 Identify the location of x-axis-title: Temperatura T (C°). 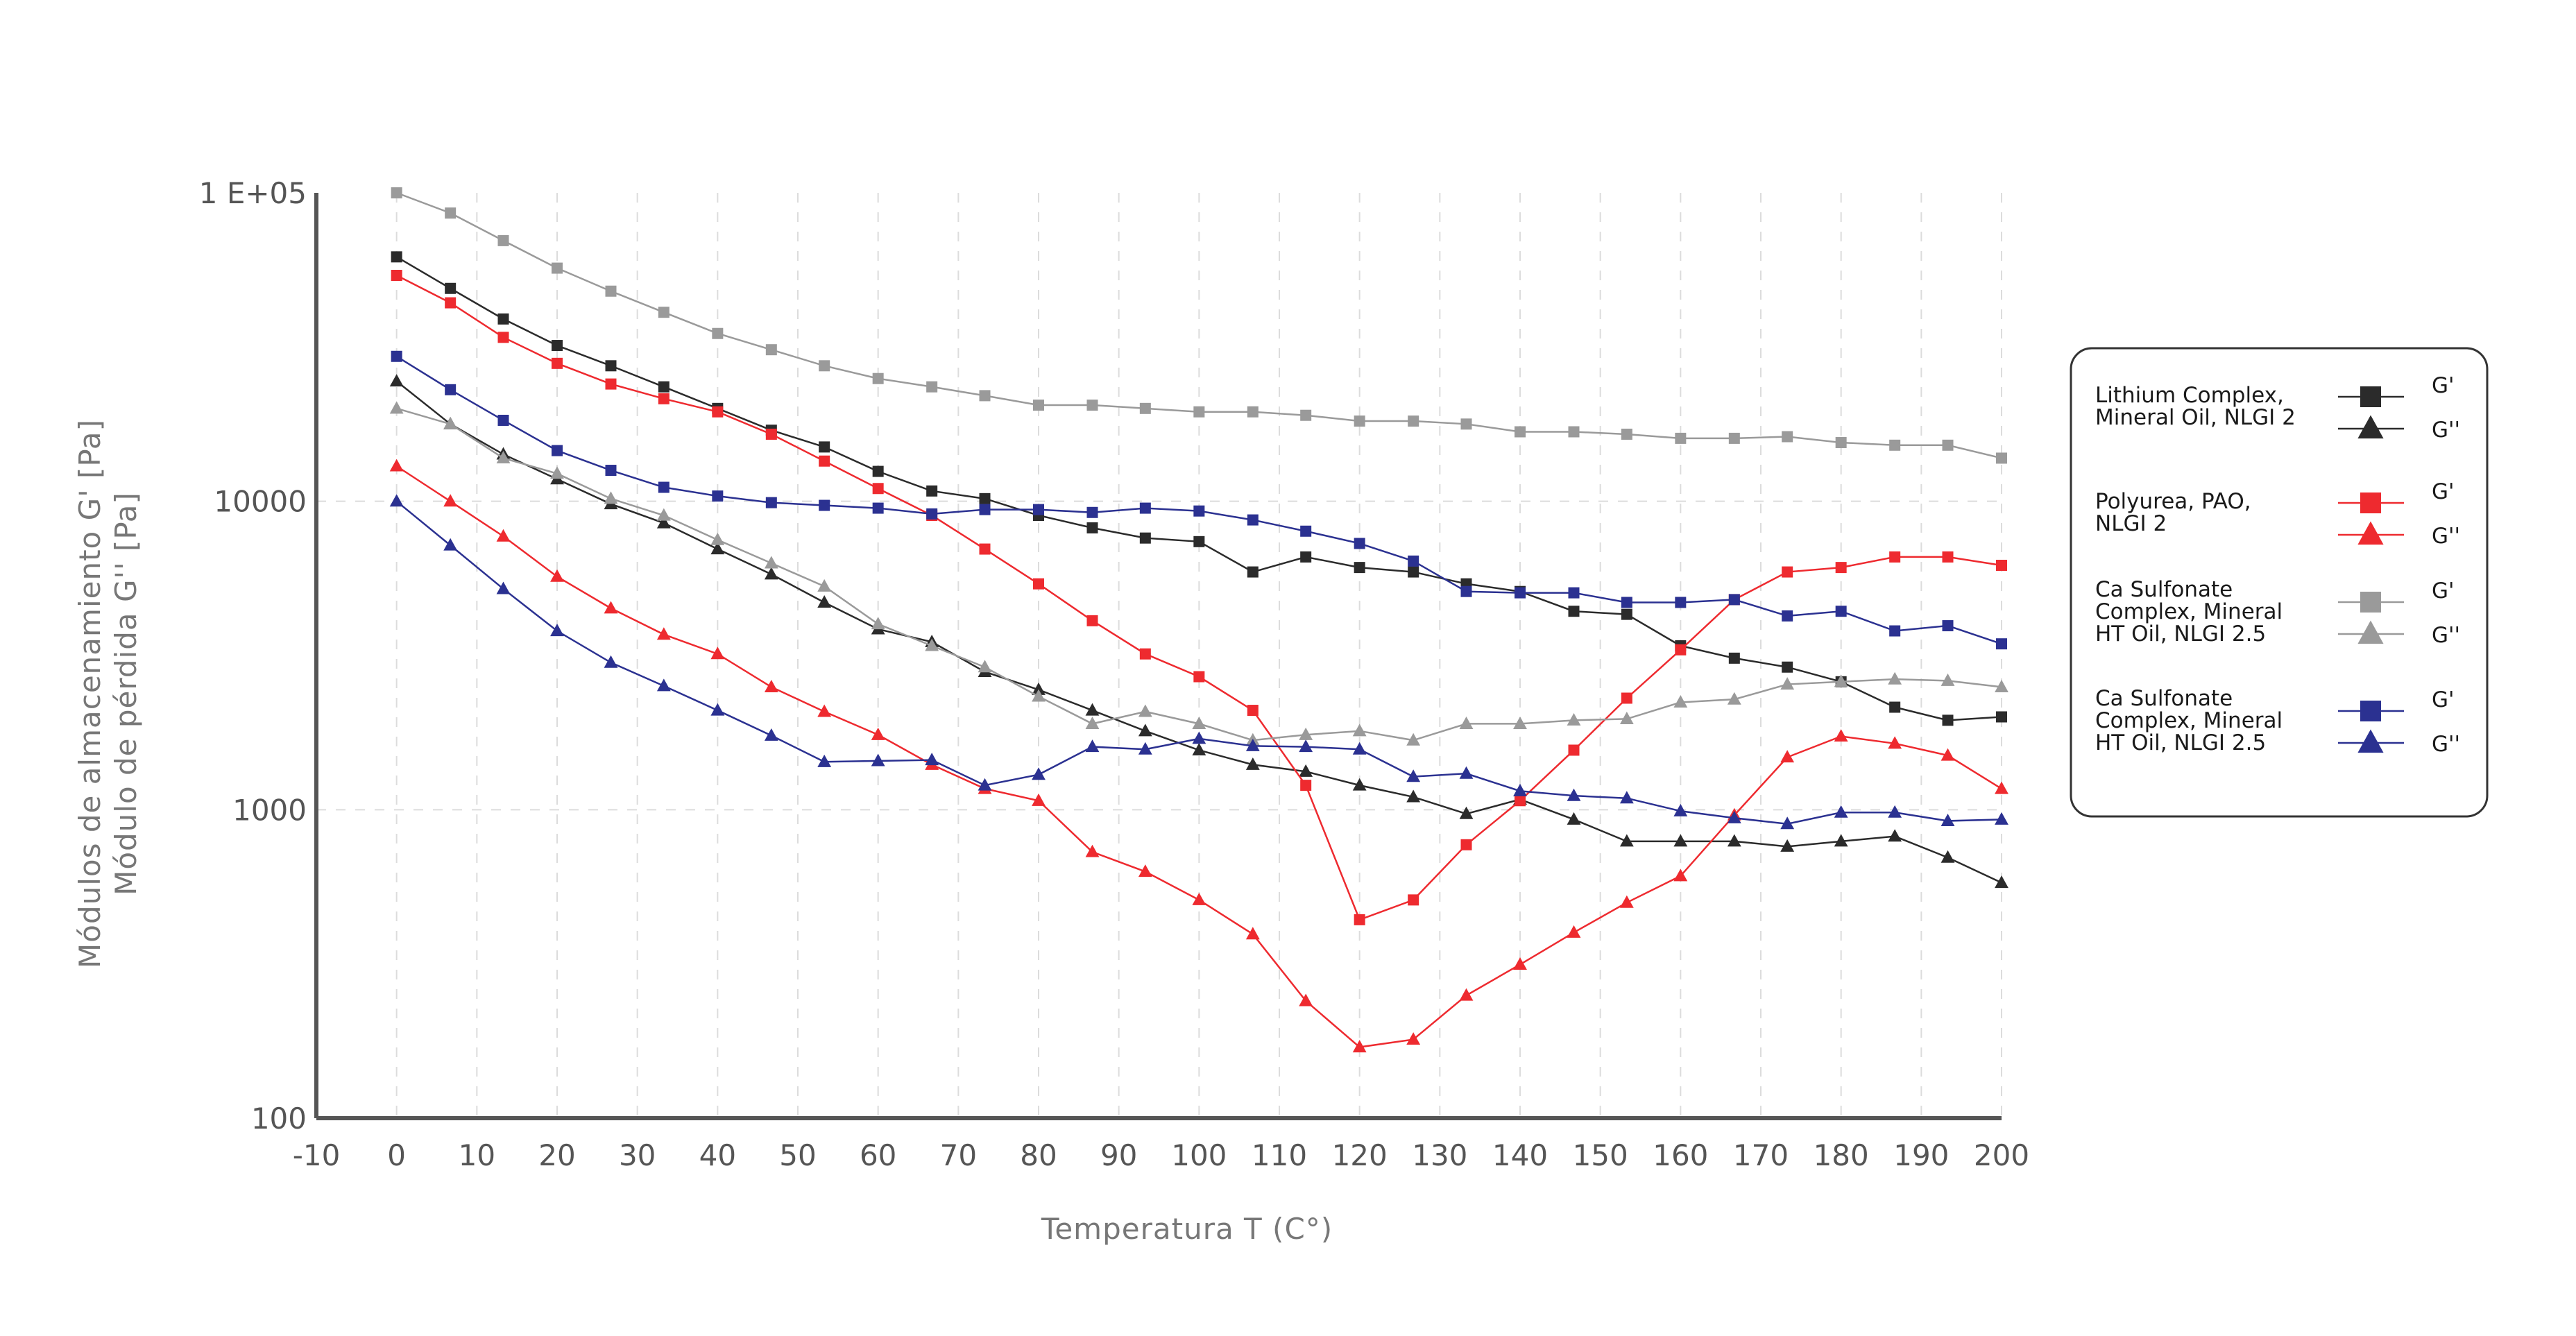
(1187, 1229).